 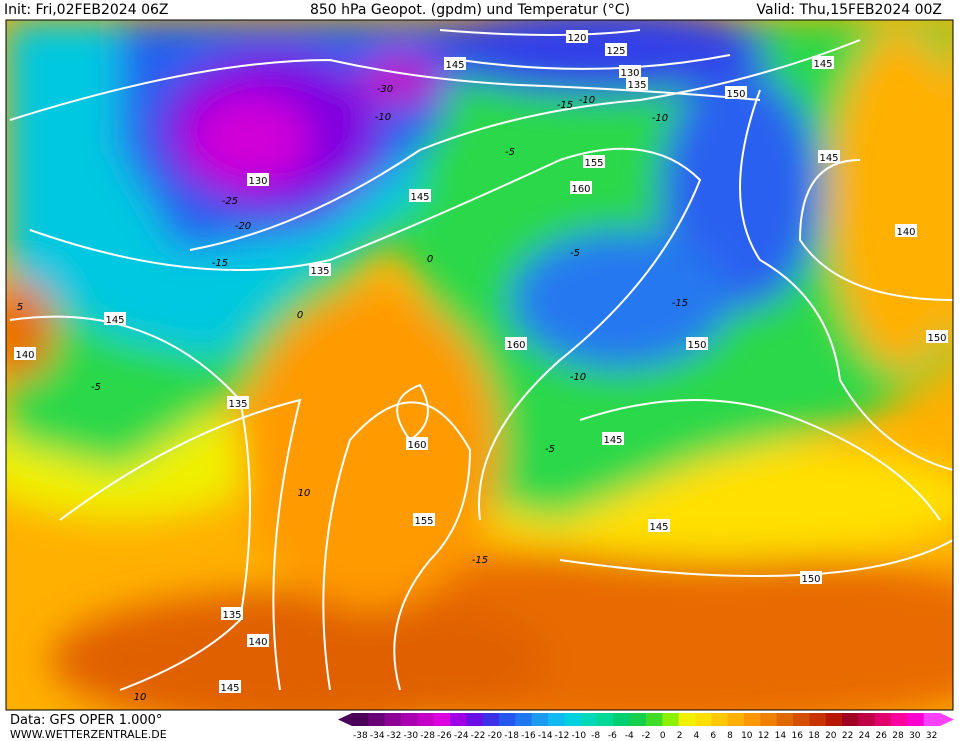 I want to click on geopotential-label: 160, so click(x=515, y=345).